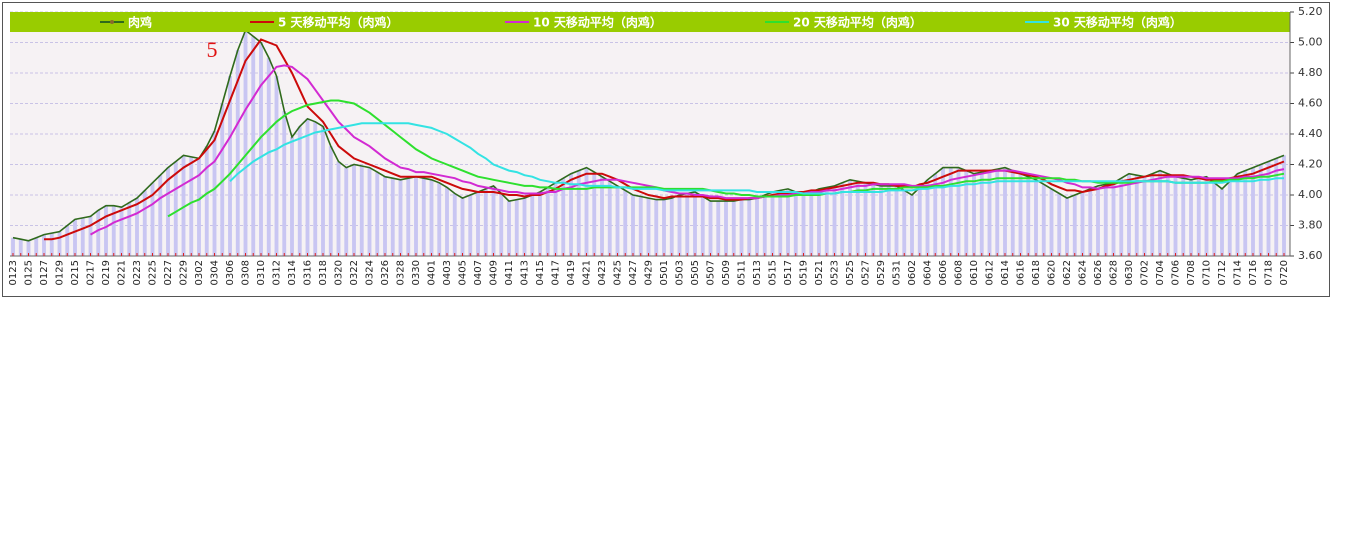 Image resolution: width=1346 pixels, height=545 pixels. I want to click on annotation: 5, so click(212, 49).